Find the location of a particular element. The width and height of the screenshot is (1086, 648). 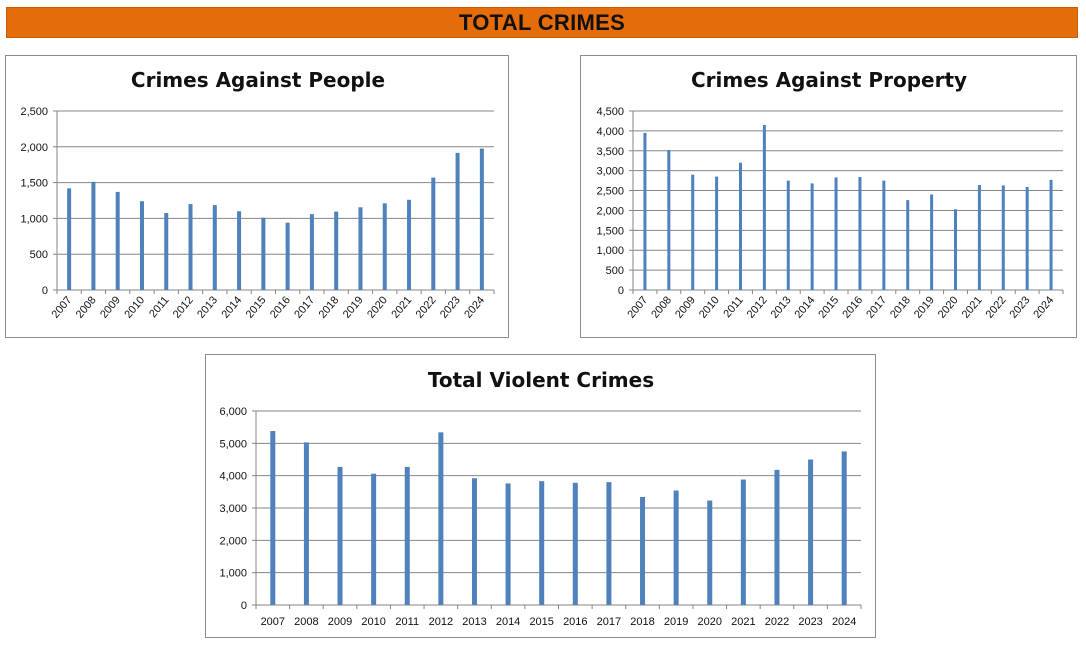

x-tick-label: 2024 is located at coordinates (1043, 307).